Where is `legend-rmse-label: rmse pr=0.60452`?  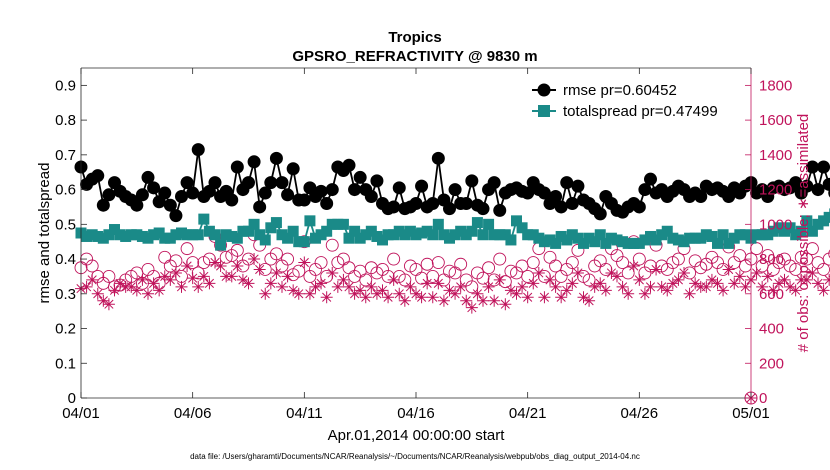 legend-rmse-label: rmse pr=0.60452 is located at coordinates (620, 90).